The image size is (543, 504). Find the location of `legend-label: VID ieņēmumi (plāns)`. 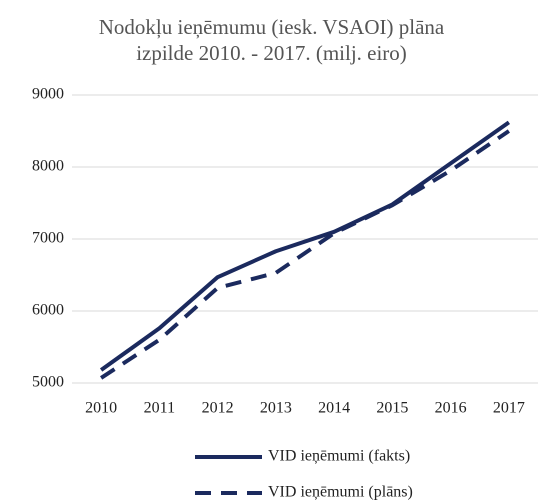

legend-label: VID ieņēmumi (plāns) is located at coordinates (340, 492).